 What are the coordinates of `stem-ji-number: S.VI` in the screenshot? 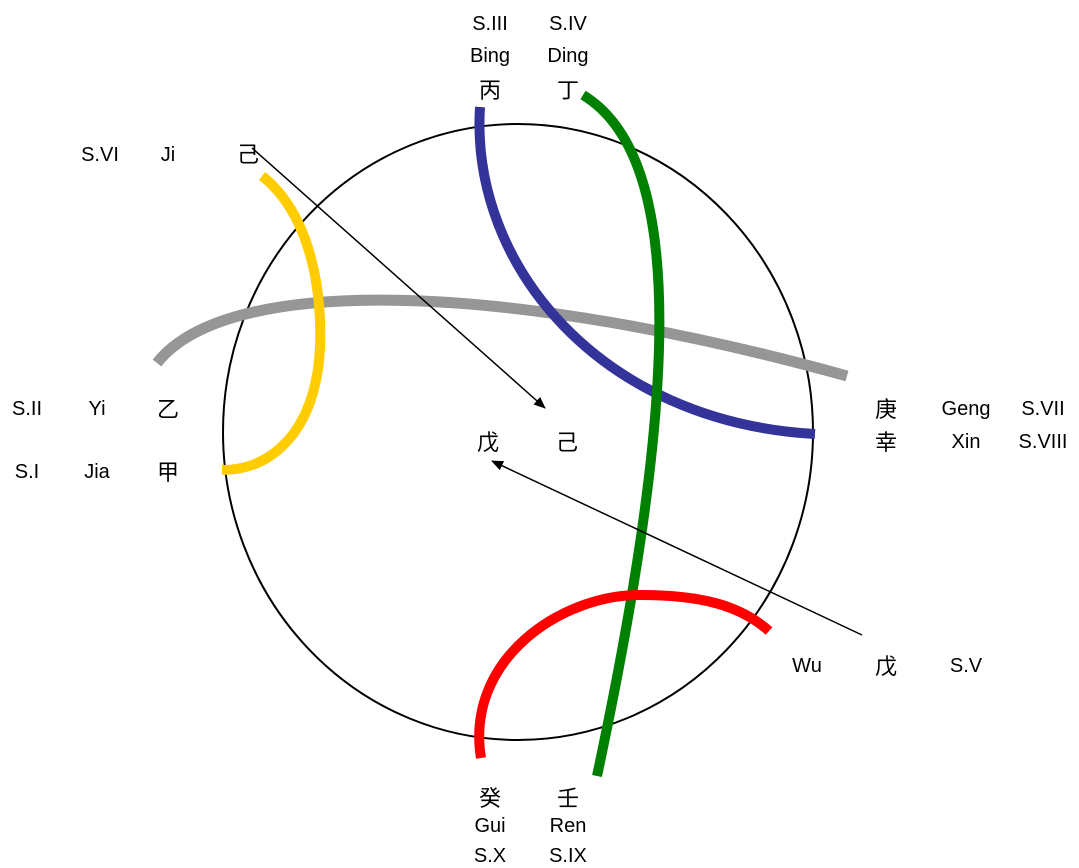 It's located at (100, 155).